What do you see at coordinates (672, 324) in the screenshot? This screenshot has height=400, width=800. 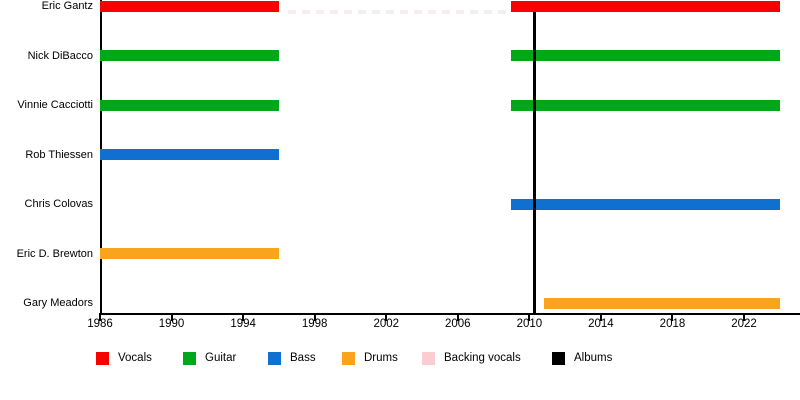 I see `axis-tick-label: 2018` at bounding box center [672, 324].